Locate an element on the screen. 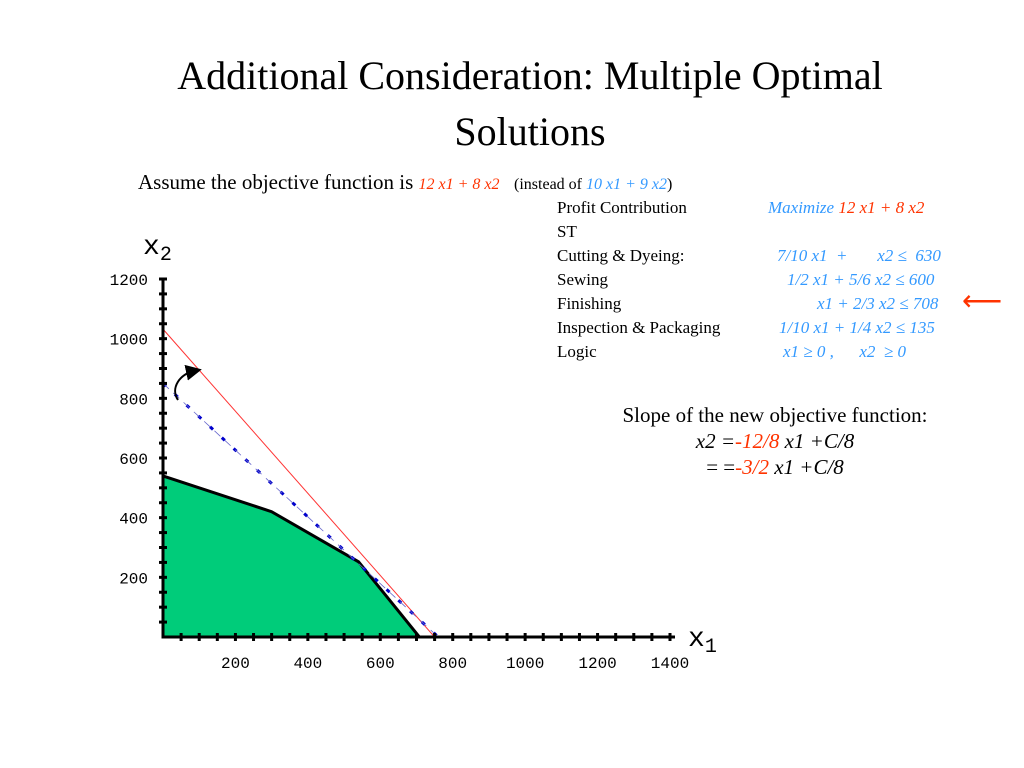 Image resolution: width=1024 pixels, height=768 pixels. y-axis-ticks is located at coordinates (163, 450).